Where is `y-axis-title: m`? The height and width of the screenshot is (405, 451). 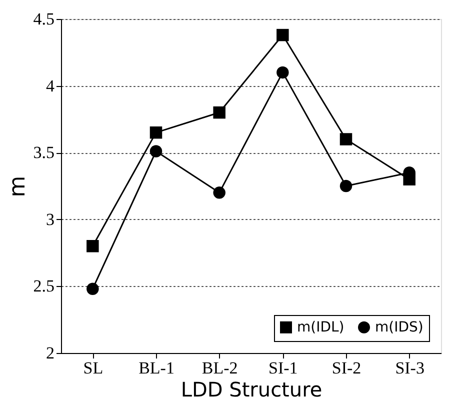 y-axis-title: m is located at coordinates (17, 187).